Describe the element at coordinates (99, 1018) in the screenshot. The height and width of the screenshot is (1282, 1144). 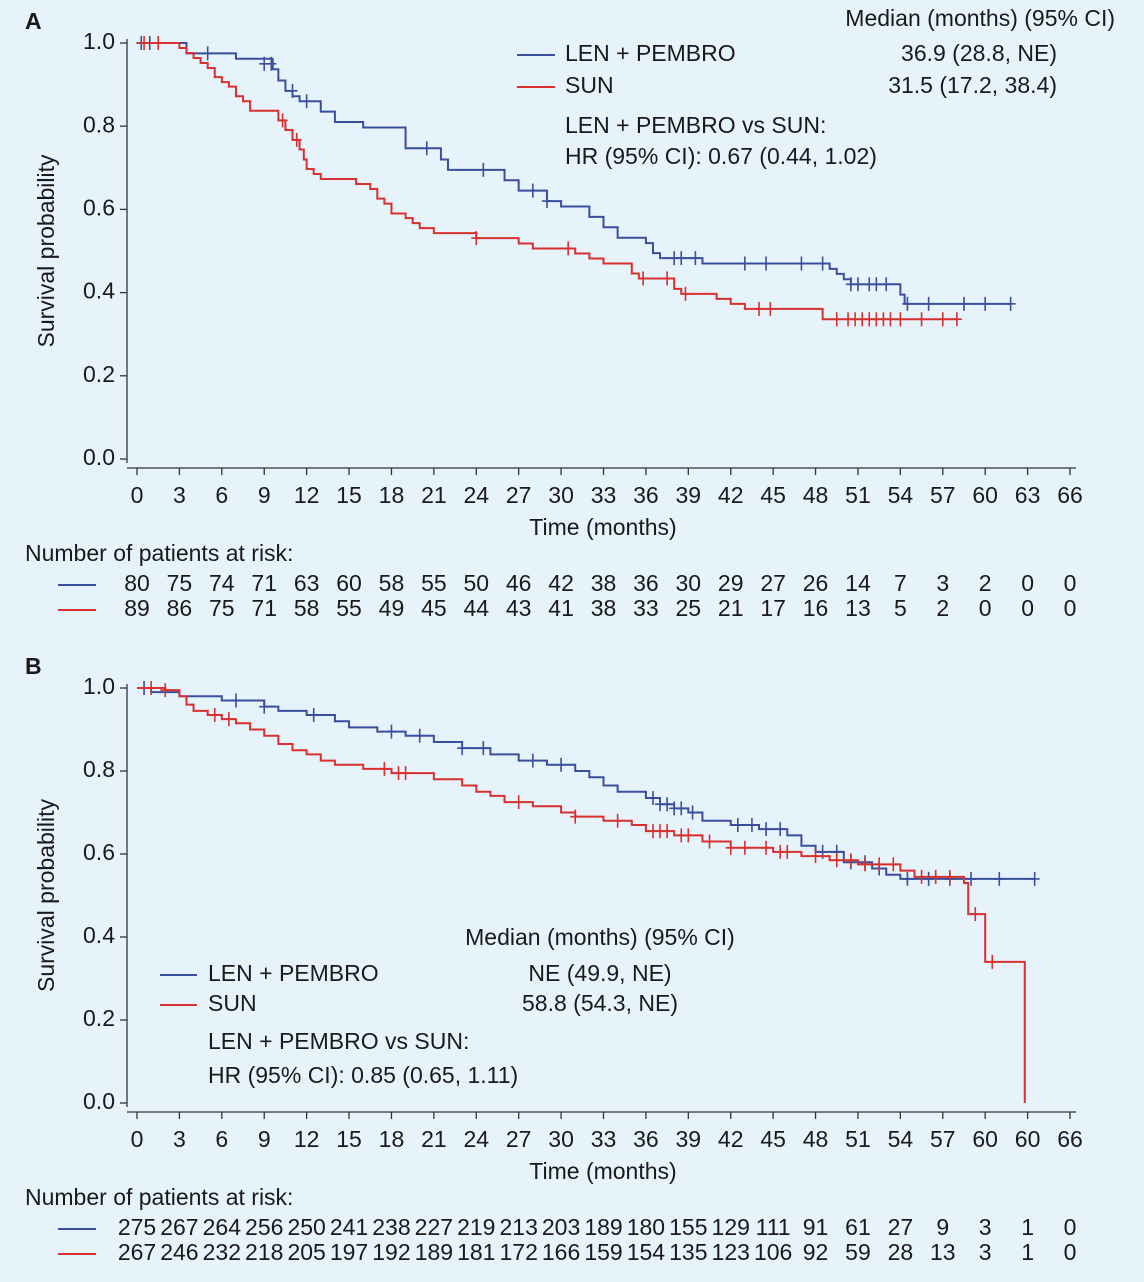
I see `y-tick-label: 0.2` at that location.